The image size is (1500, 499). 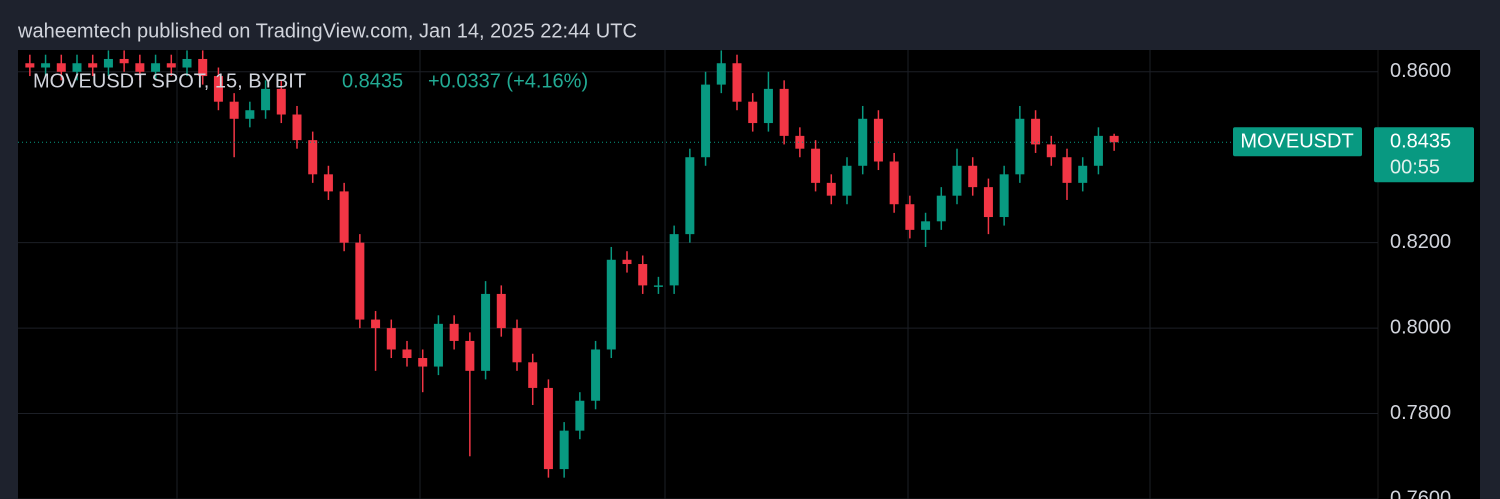 I want to click on legend-price: 0.8435, so click(x=372, y=81).